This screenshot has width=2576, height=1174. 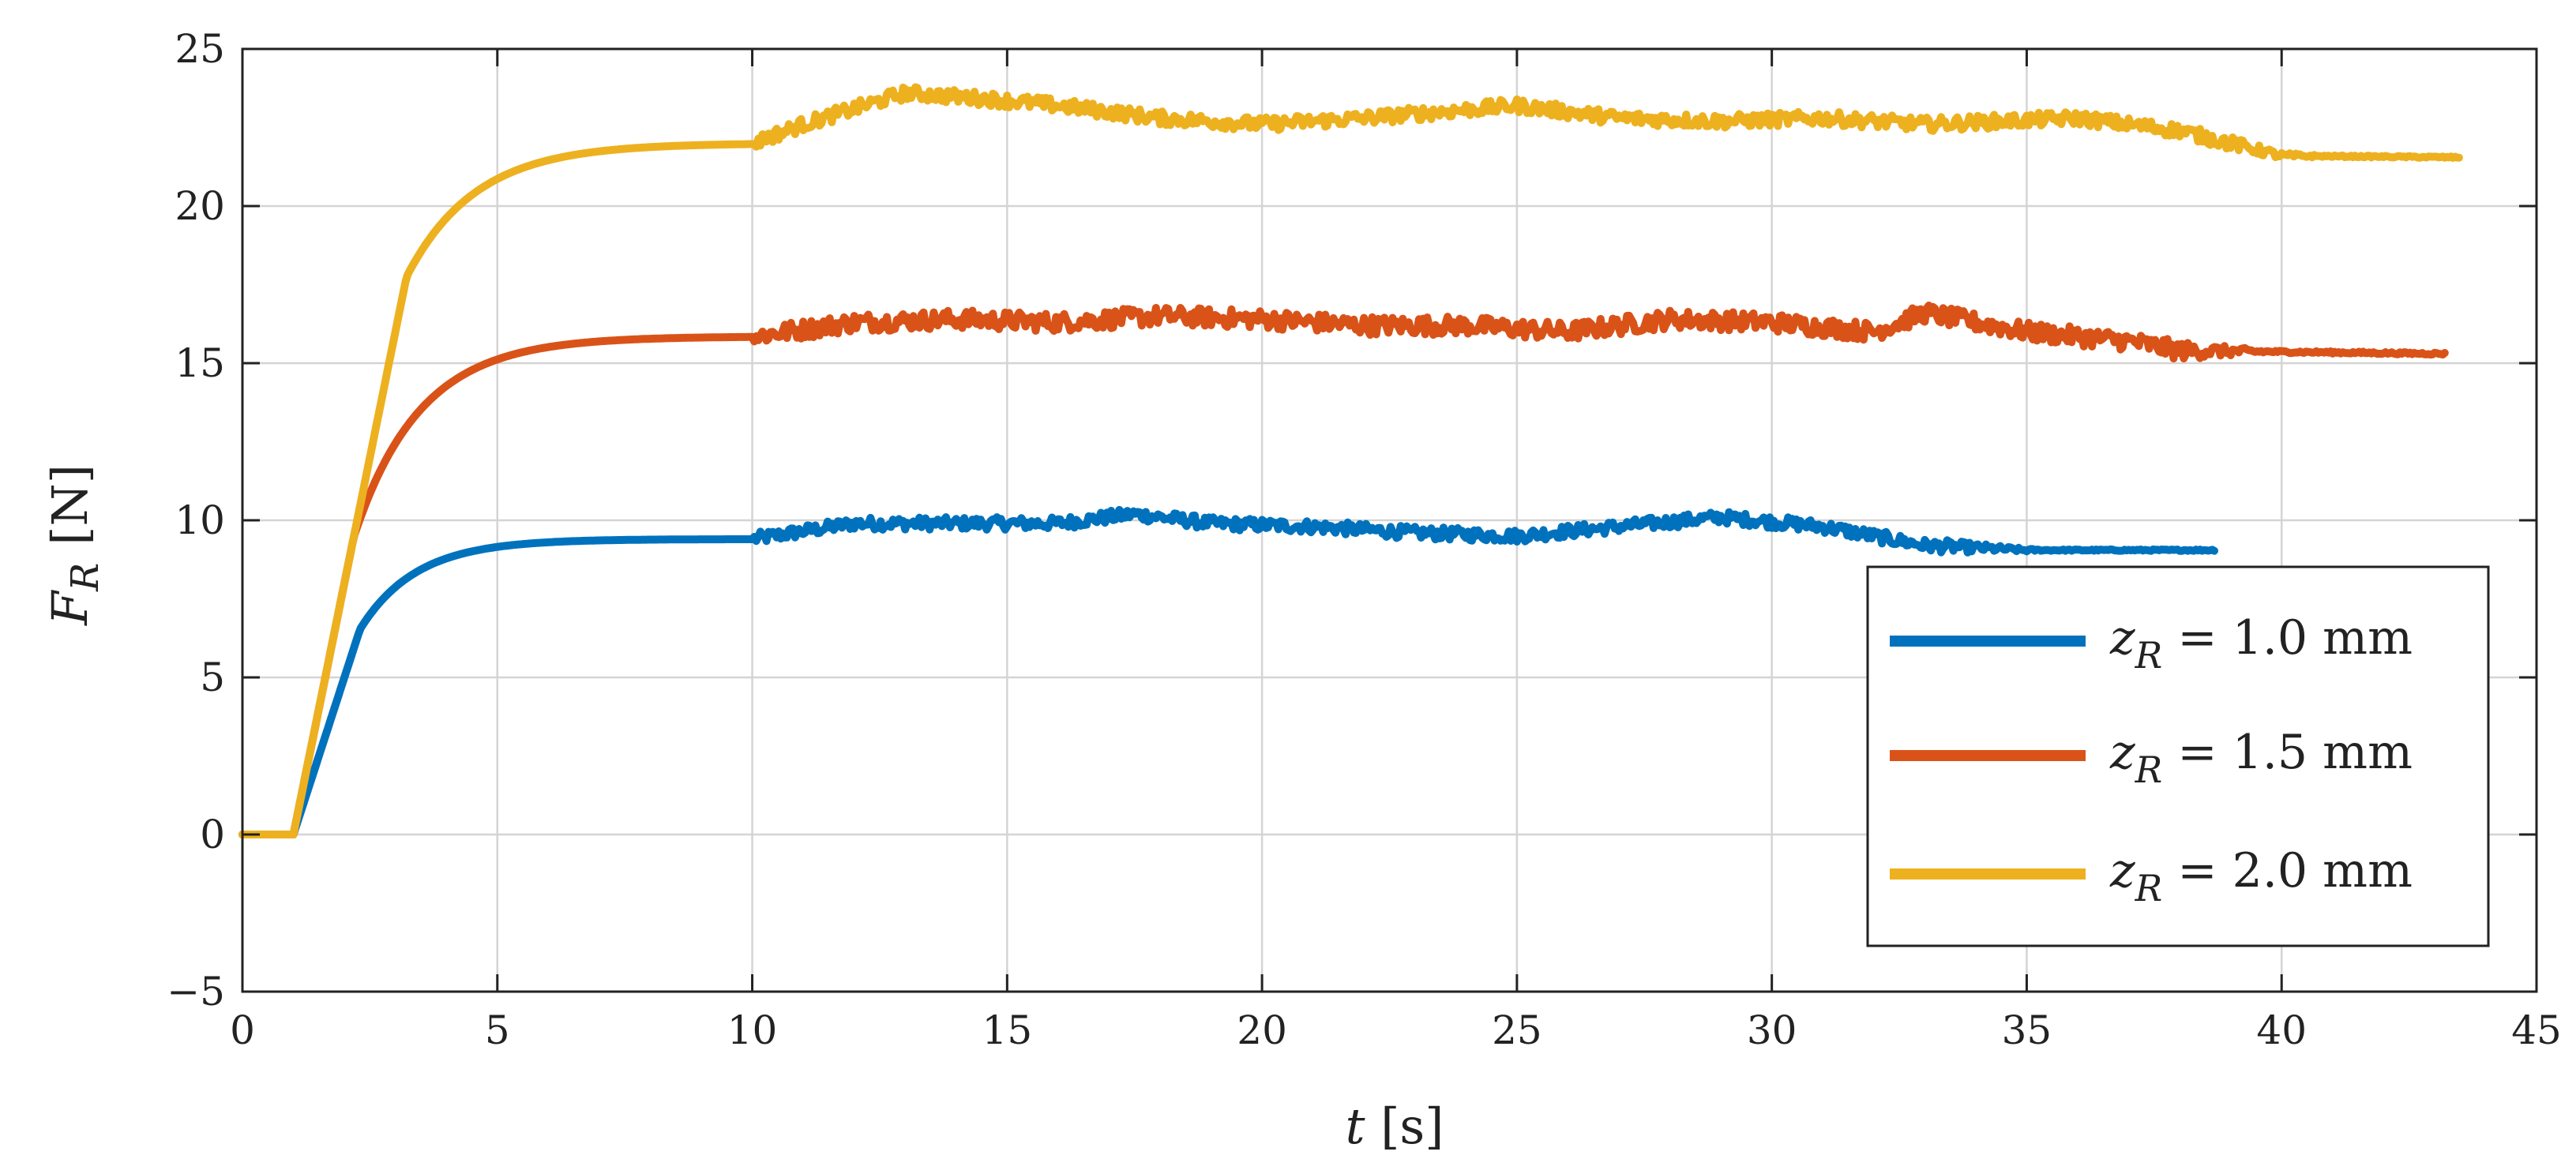 I want to click on legend-item-3: zR = 2.0 mm, so click(x=2151, y=876).